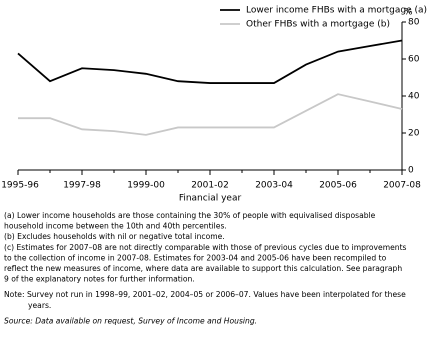 The image size is (435, 340). Describe the element at coordinates (146, 186) in the screenshot. I see `x-tick-label: 1999-00` at that location.